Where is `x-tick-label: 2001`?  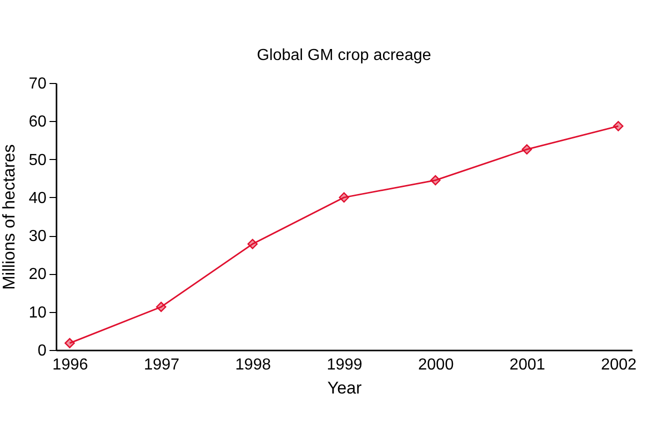 x-tick-label: 2001 is located at coordinates (528, 365).